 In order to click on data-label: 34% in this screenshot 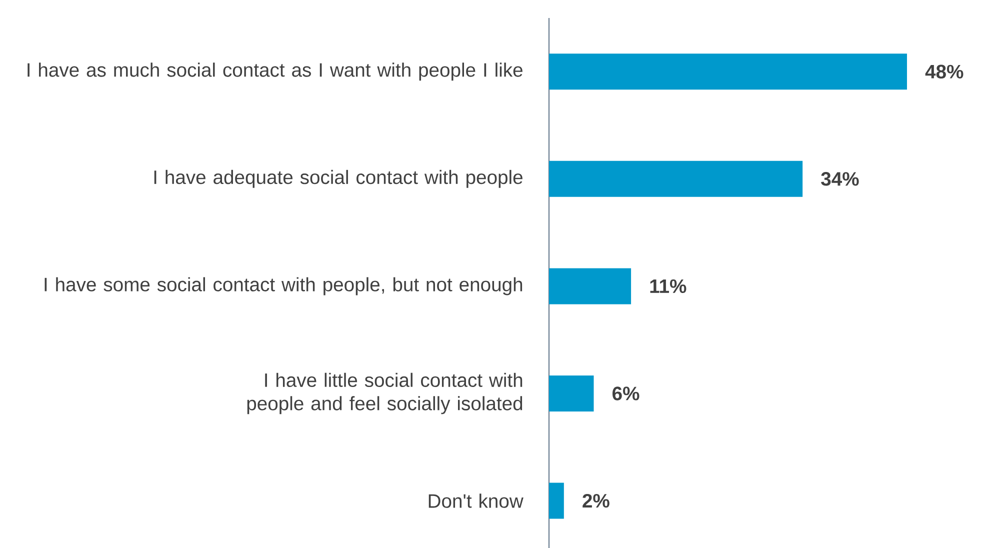, I will do `click(840, 179)`.